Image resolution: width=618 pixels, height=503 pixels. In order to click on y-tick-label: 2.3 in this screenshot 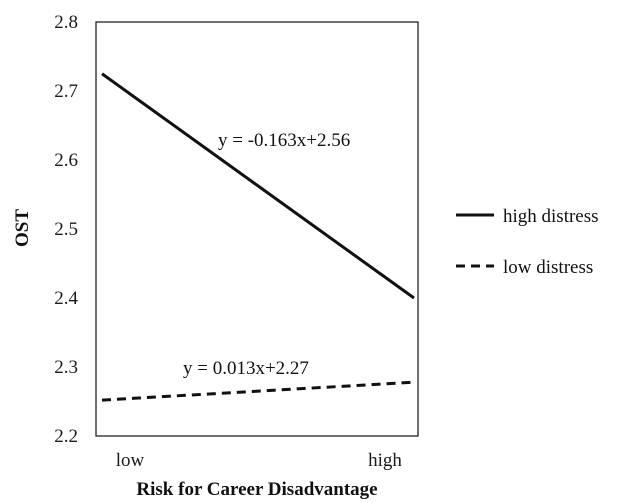, I will do `click(66, 367)`.